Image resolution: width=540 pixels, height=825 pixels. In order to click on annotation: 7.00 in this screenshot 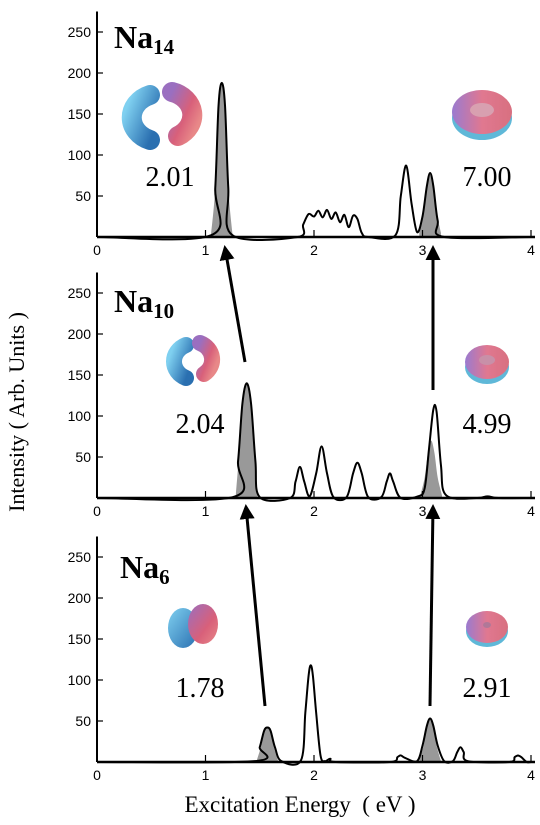, I will do `click(487, 177)`.